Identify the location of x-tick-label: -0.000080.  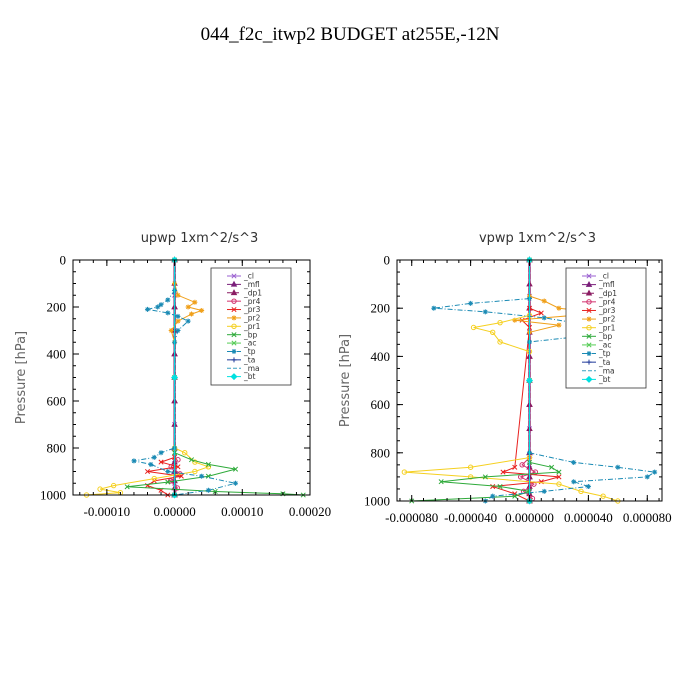
(411, 517).